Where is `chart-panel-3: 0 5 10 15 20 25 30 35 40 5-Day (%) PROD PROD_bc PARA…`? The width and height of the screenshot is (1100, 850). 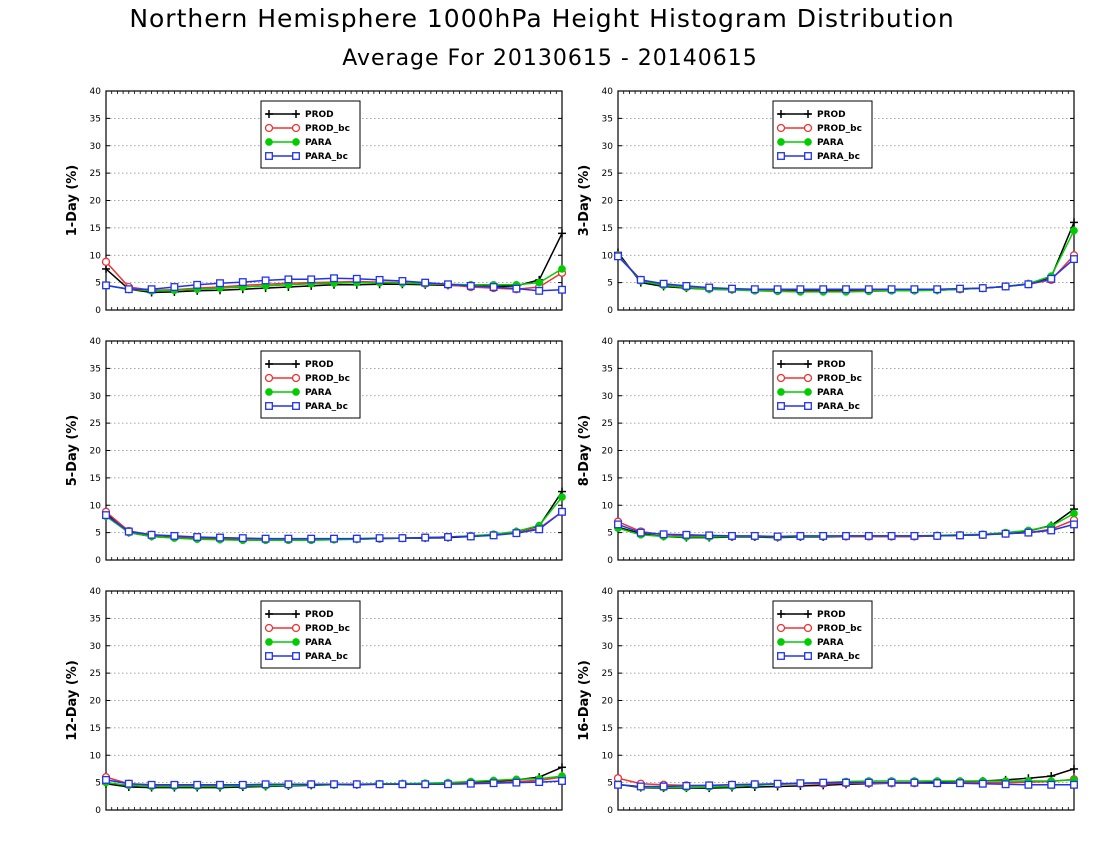
chart-panel-3: 0 5 10 15 20 25 30 35 40 5-Day (%) PROD PROD_bc PARA… is located at coordinates (316, 451).